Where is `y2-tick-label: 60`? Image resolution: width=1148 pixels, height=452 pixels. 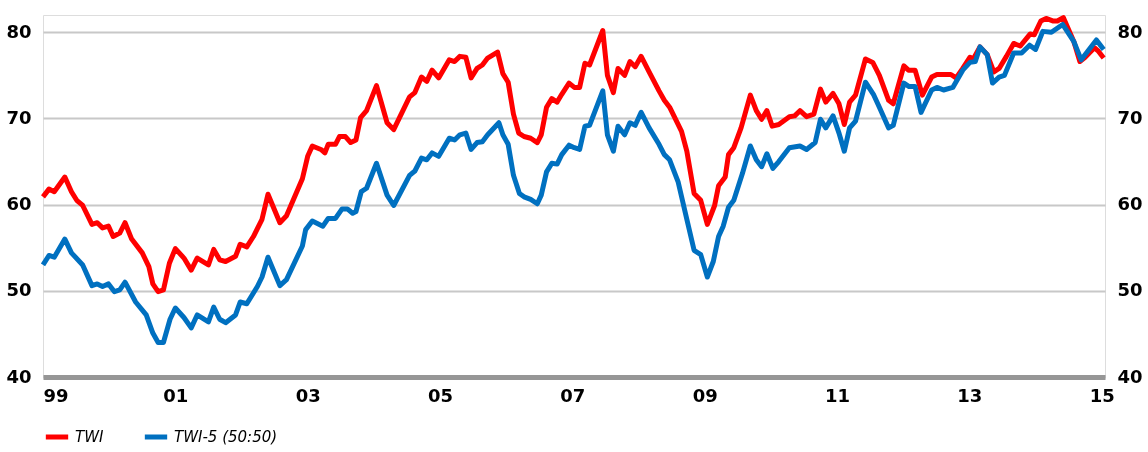 y2-tick-label: 60 is located at coordinates (1130, 204).